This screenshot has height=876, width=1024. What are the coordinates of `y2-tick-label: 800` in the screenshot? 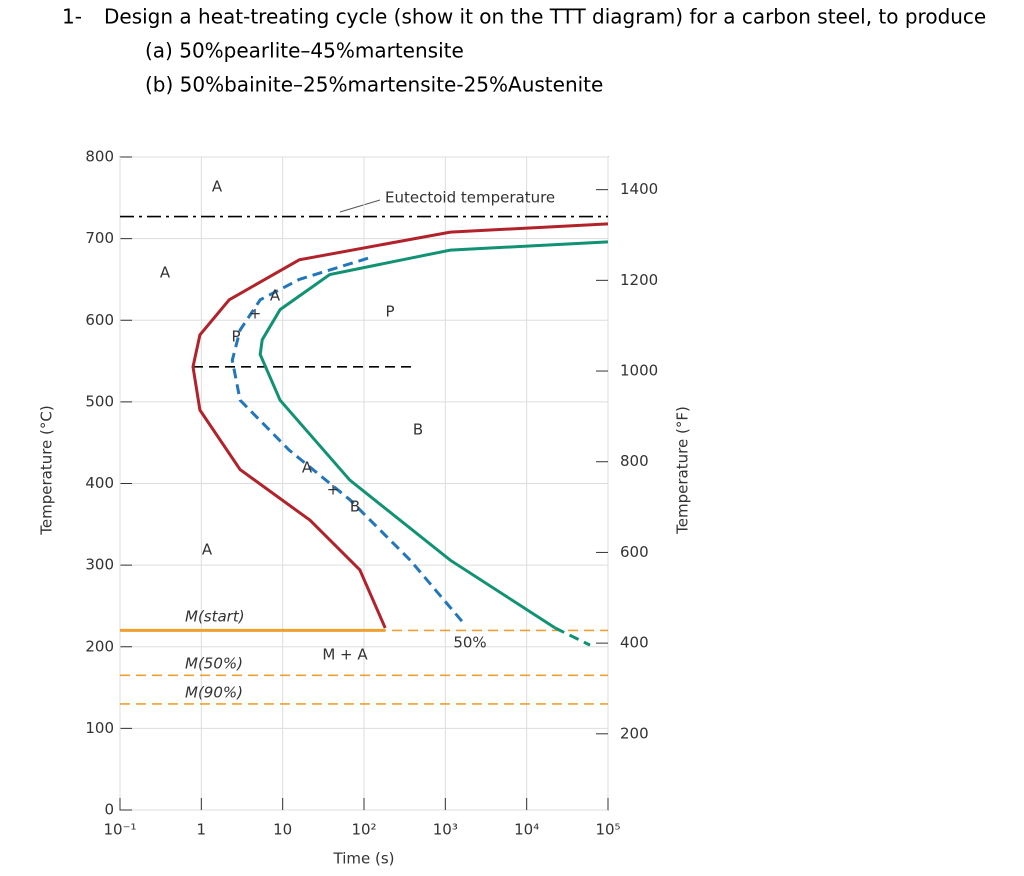 It's located at (634, 461).